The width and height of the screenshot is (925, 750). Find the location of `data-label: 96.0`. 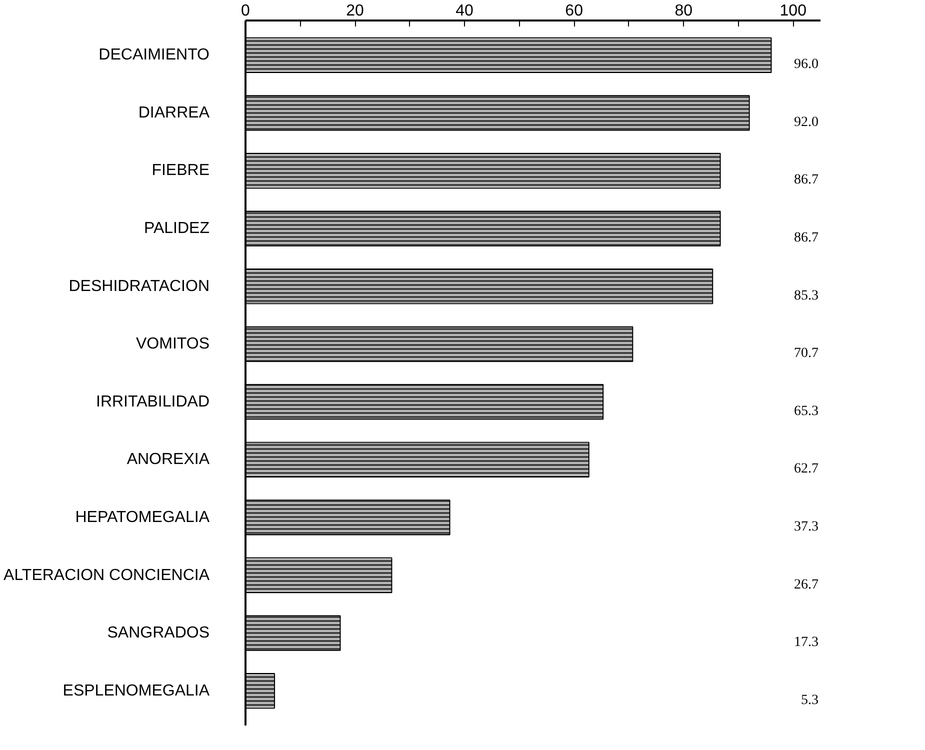

data-label: 96.0 is located at coordinates (806, 64).